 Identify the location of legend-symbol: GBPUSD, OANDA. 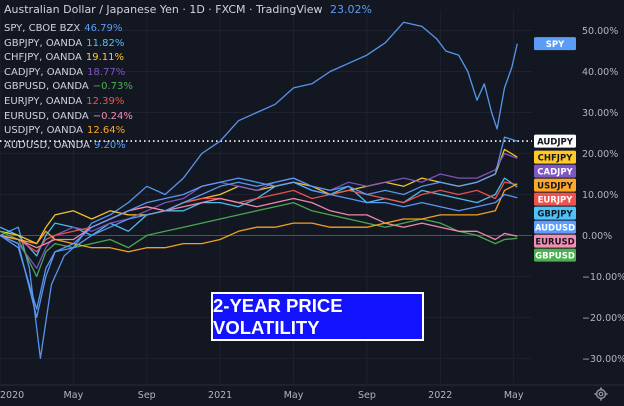
(46, 87).